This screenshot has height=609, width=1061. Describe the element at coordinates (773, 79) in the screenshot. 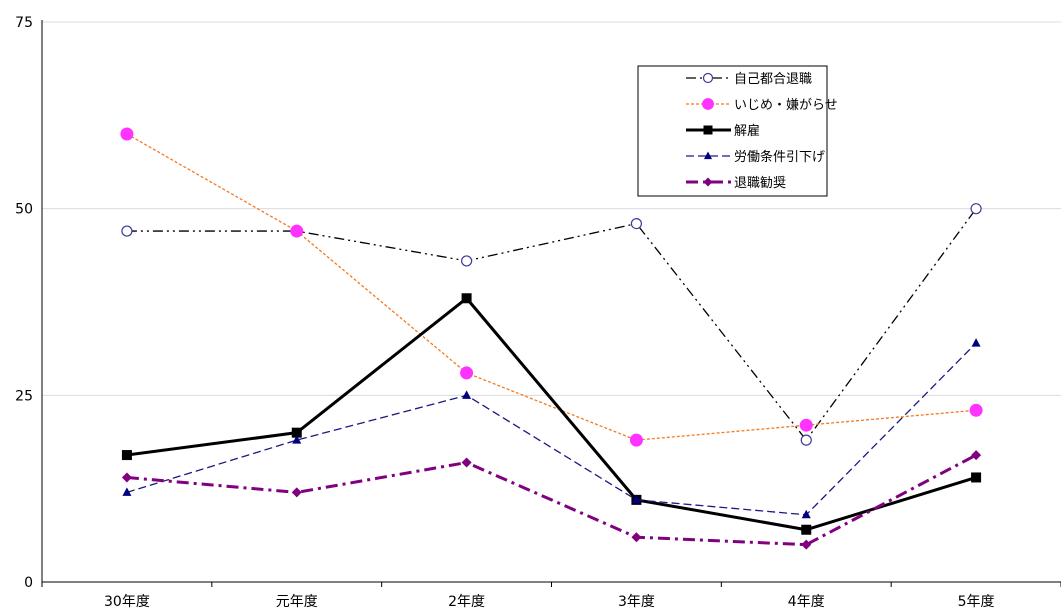

I see `legend-label: 自己都合退職` at that location.